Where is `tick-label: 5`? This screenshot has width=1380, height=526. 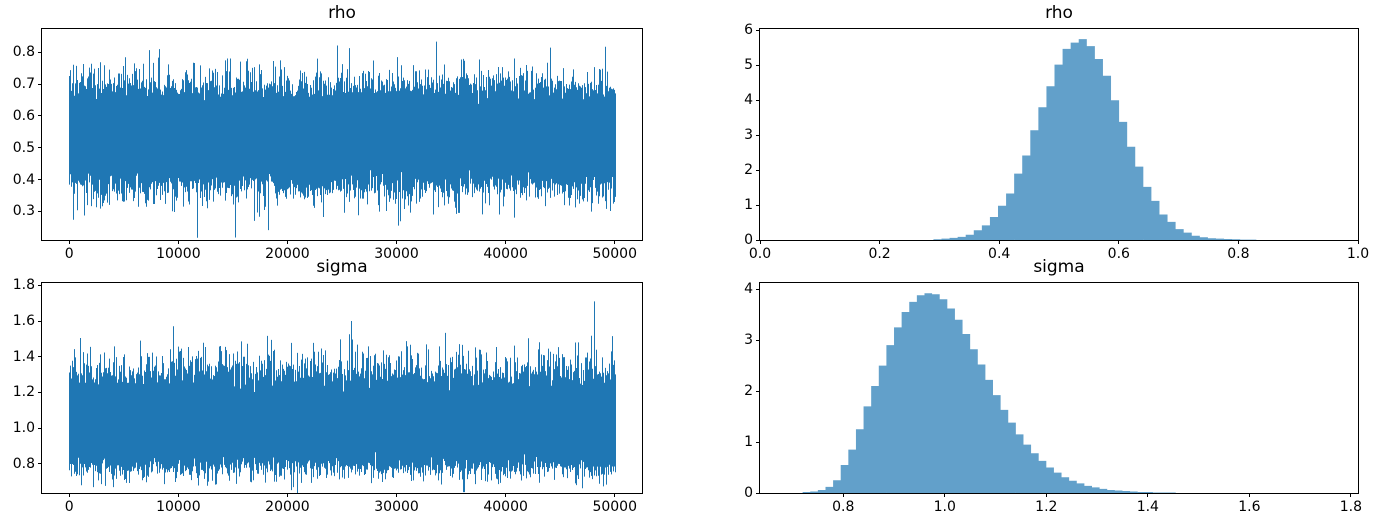 tick-label: 5 is located at coordinates (748, 65).